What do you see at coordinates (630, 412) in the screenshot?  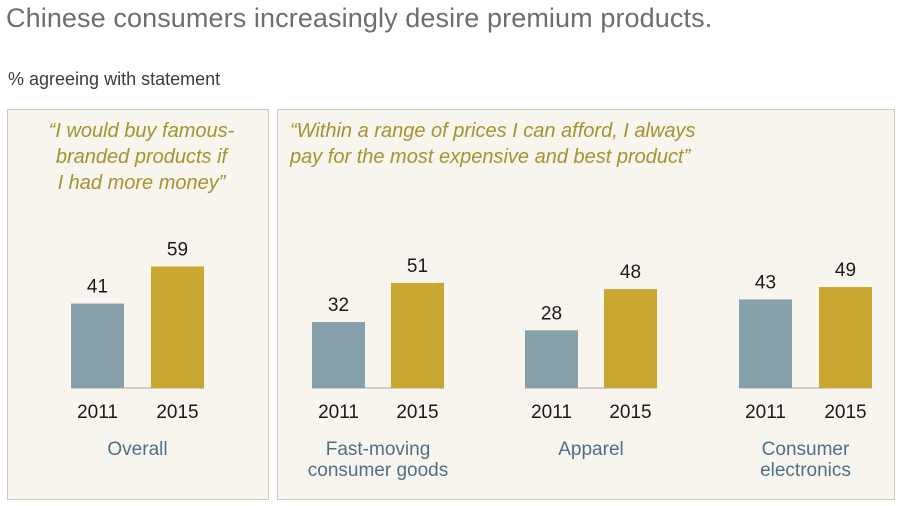 I see `year-label-2-2015: 2015` at bounding box center [630, 412].